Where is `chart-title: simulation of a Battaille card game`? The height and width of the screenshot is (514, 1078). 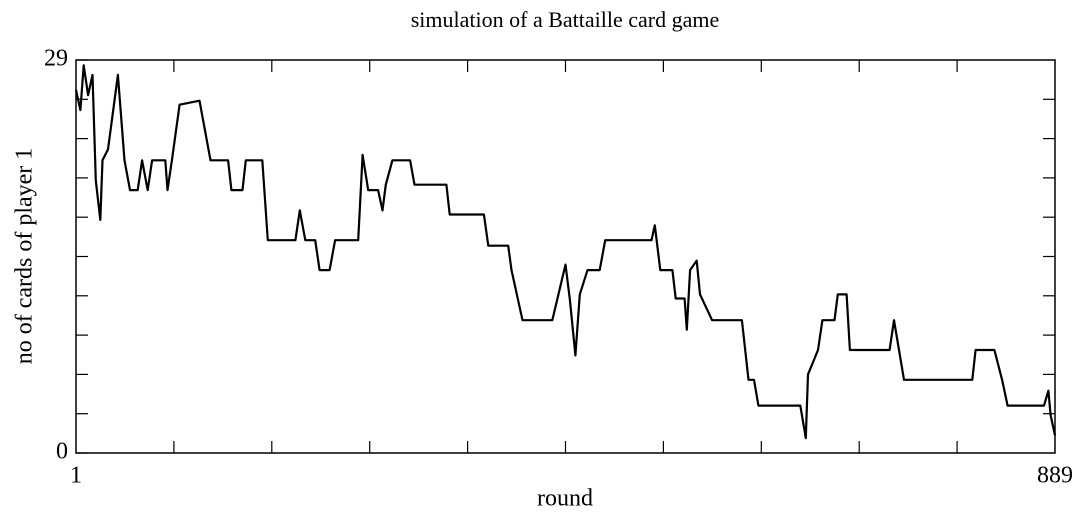
chart-title: simulation of a Battaille card game is located at coordinates (565, 19).